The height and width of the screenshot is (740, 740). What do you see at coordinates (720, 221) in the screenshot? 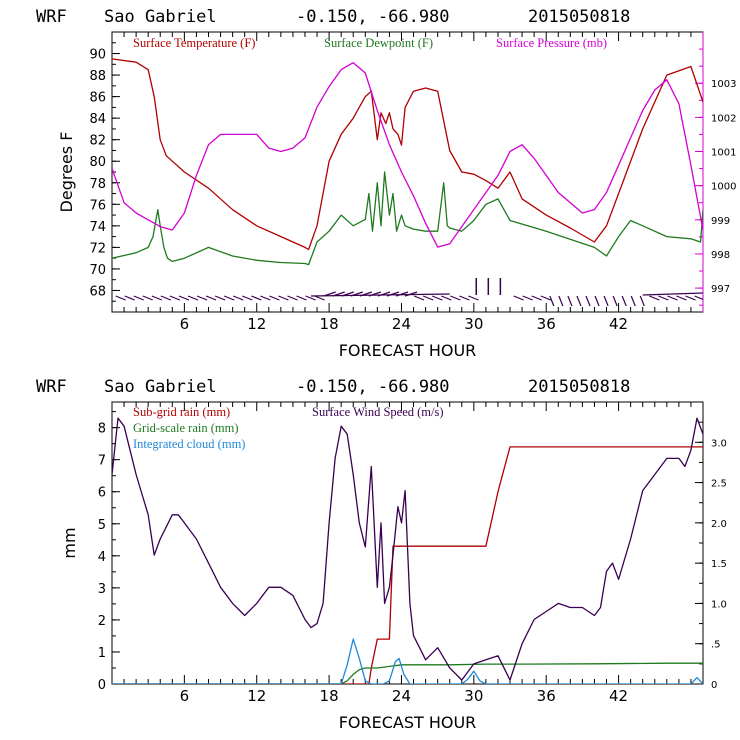
I see `y2-tick-label: 999` at bounding box center [720, 221].